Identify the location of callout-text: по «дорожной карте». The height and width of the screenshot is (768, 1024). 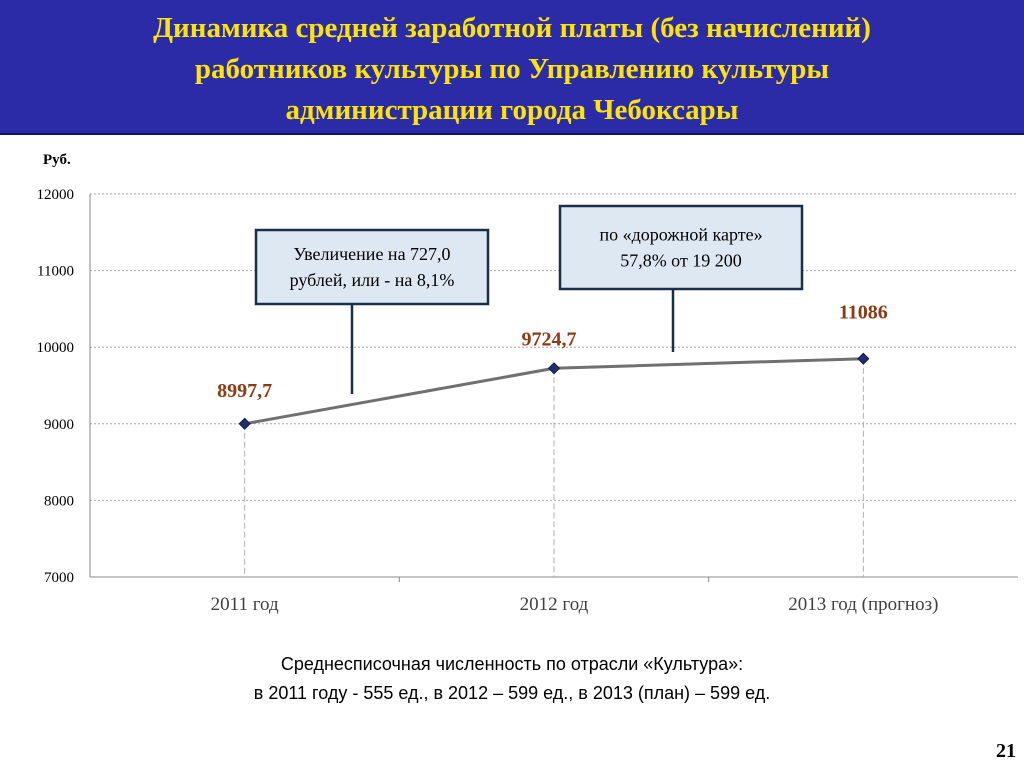
(680, 235).